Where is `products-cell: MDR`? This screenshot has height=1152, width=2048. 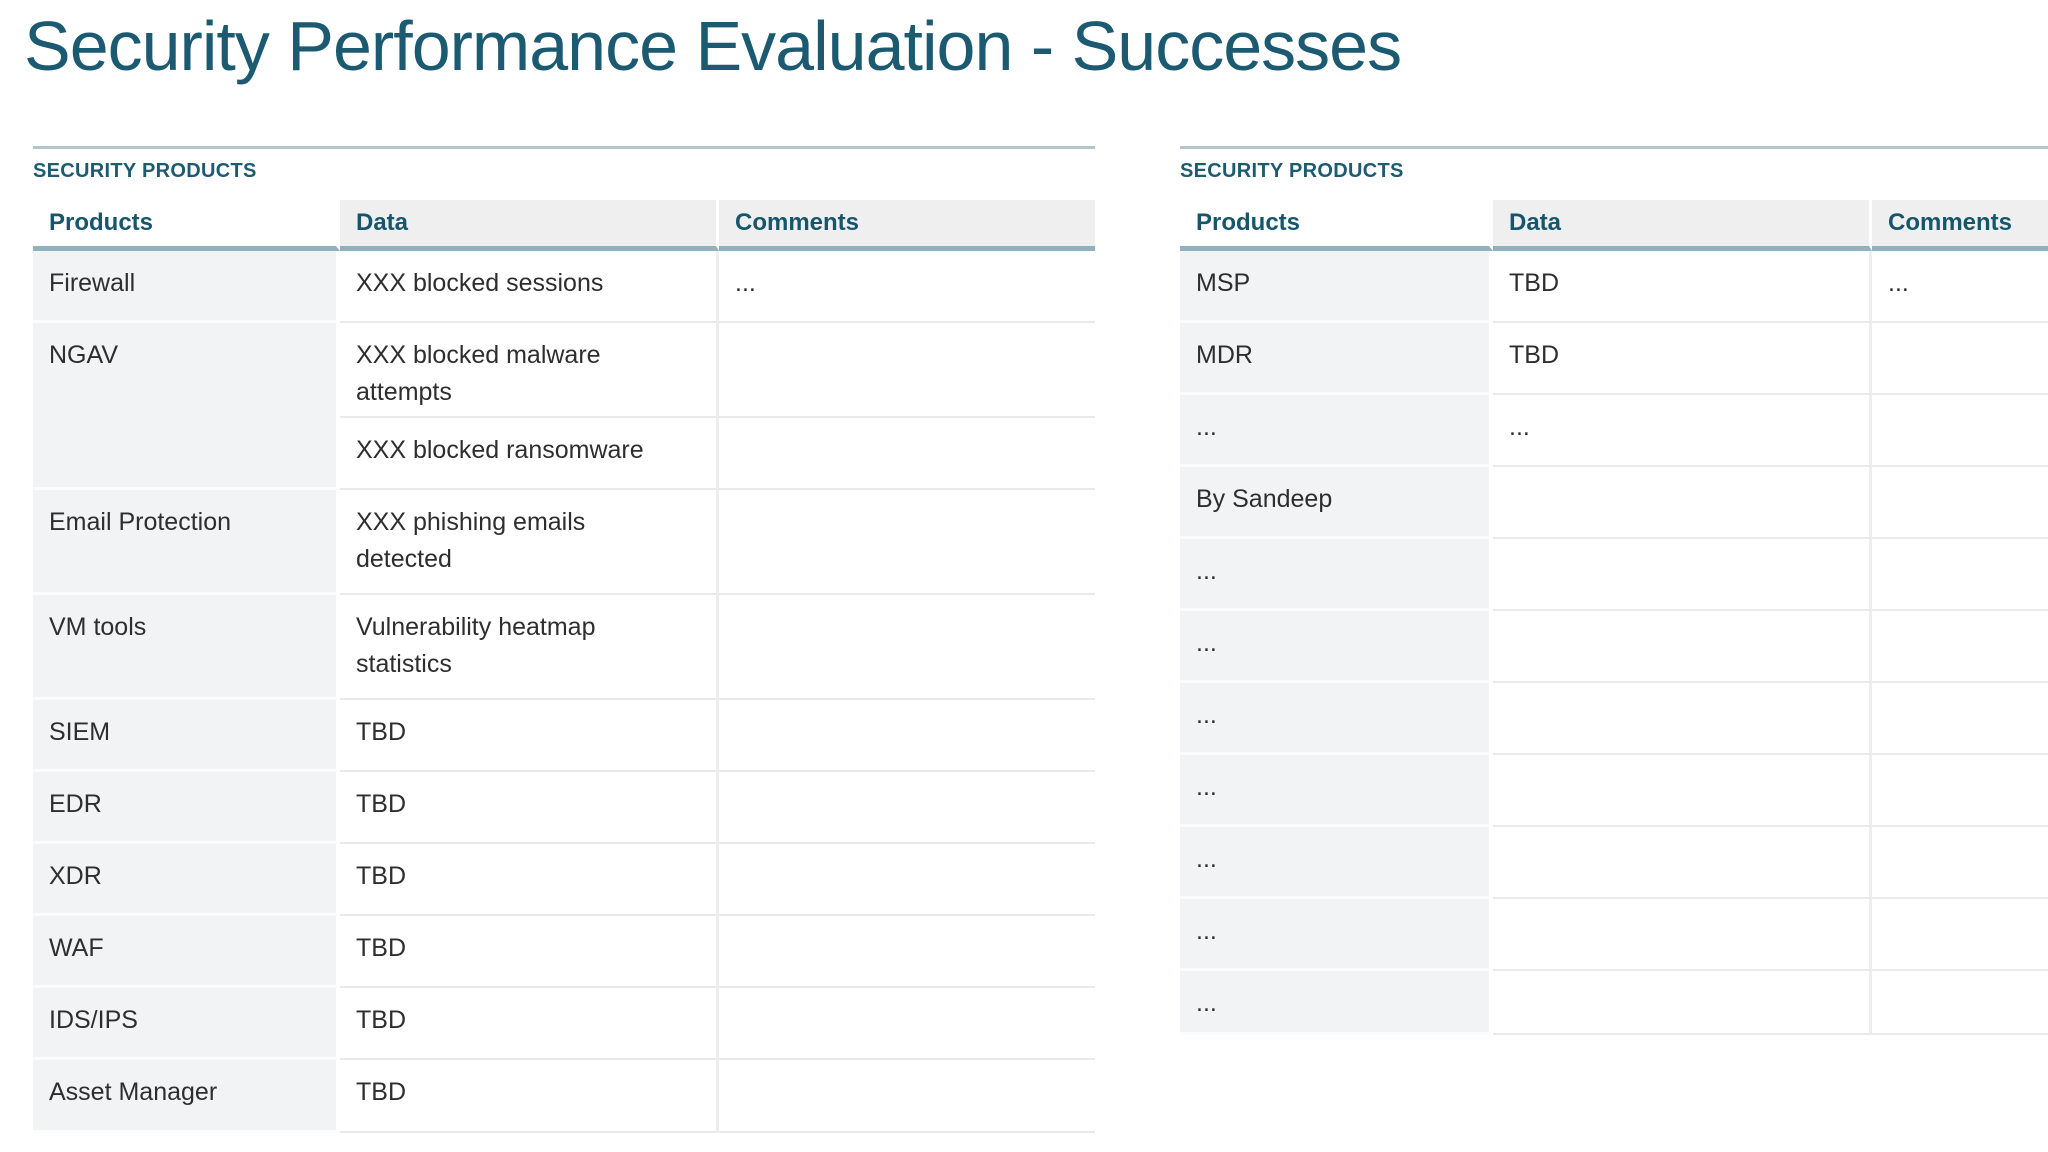 products-cell: MDR is located at coordinates (1336, 359).